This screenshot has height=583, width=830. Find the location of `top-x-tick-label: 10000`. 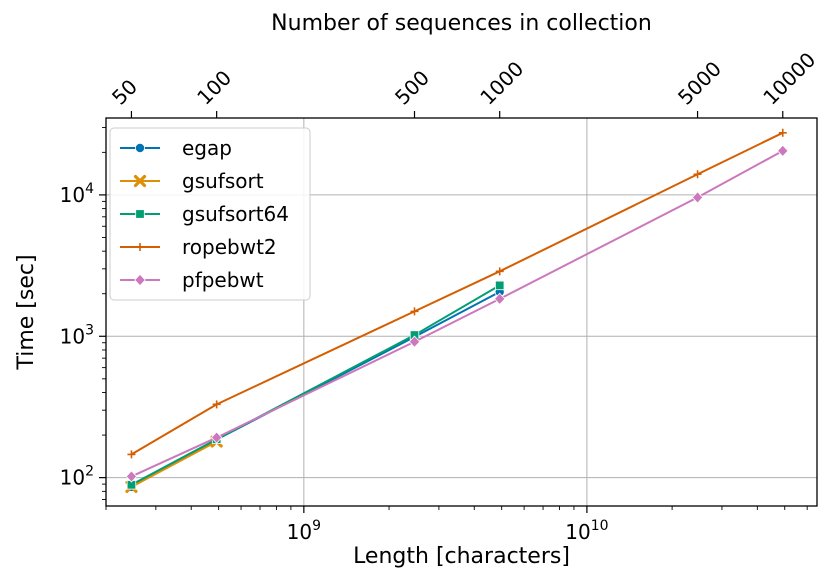

top-x-tick-label: 10000 is located at coordinates (789, 79).